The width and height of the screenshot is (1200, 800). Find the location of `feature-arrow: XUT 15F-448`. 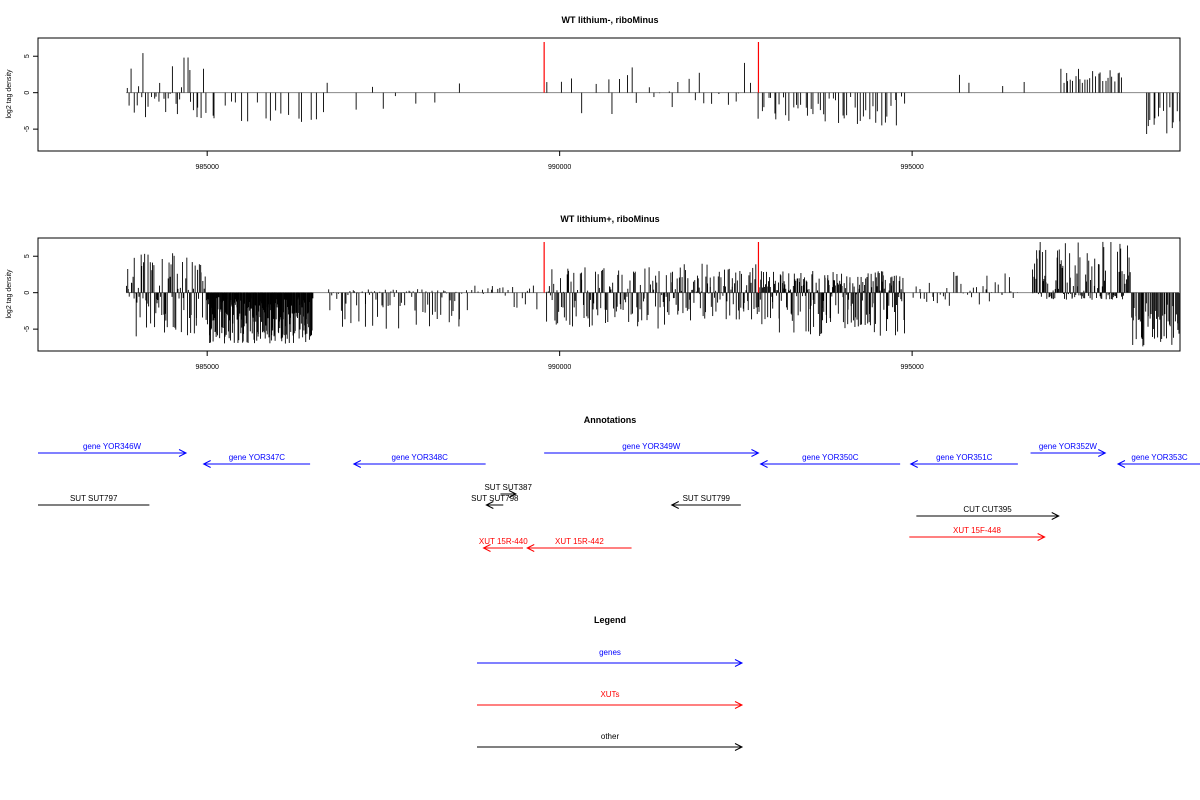

feature-arrow: XUT 15F-448 is located at coordinates (977, 533).